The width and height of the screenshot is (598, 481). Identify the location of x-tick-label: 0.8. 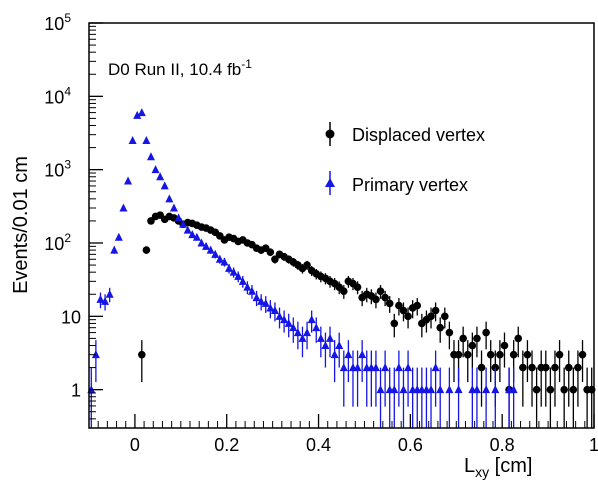
(502, 445).